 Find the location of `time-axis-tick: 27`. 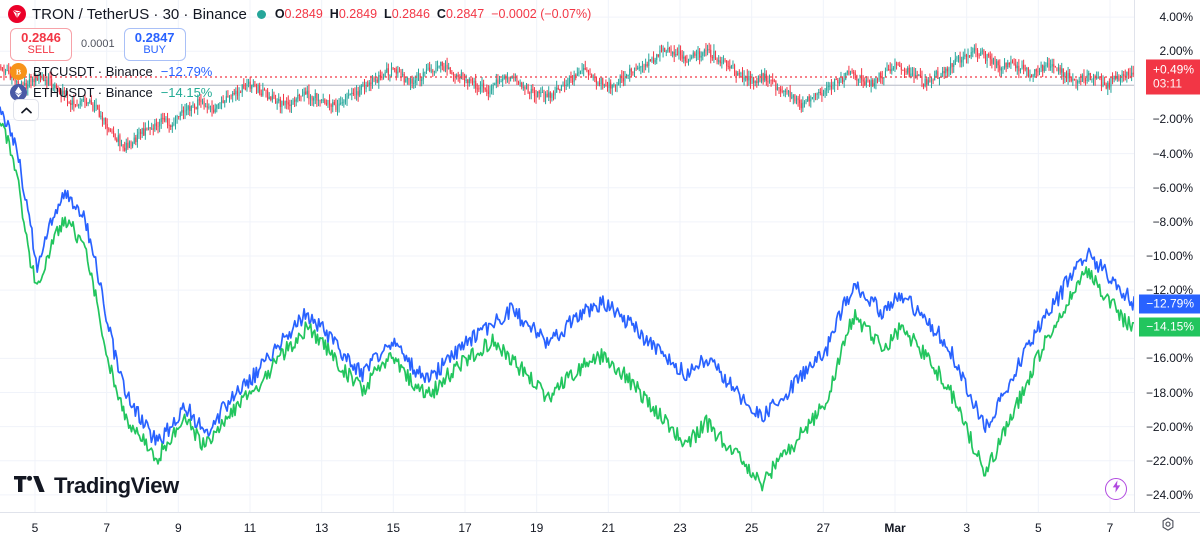

time-axis-tick: 27 is located at coordinates (823, 528).